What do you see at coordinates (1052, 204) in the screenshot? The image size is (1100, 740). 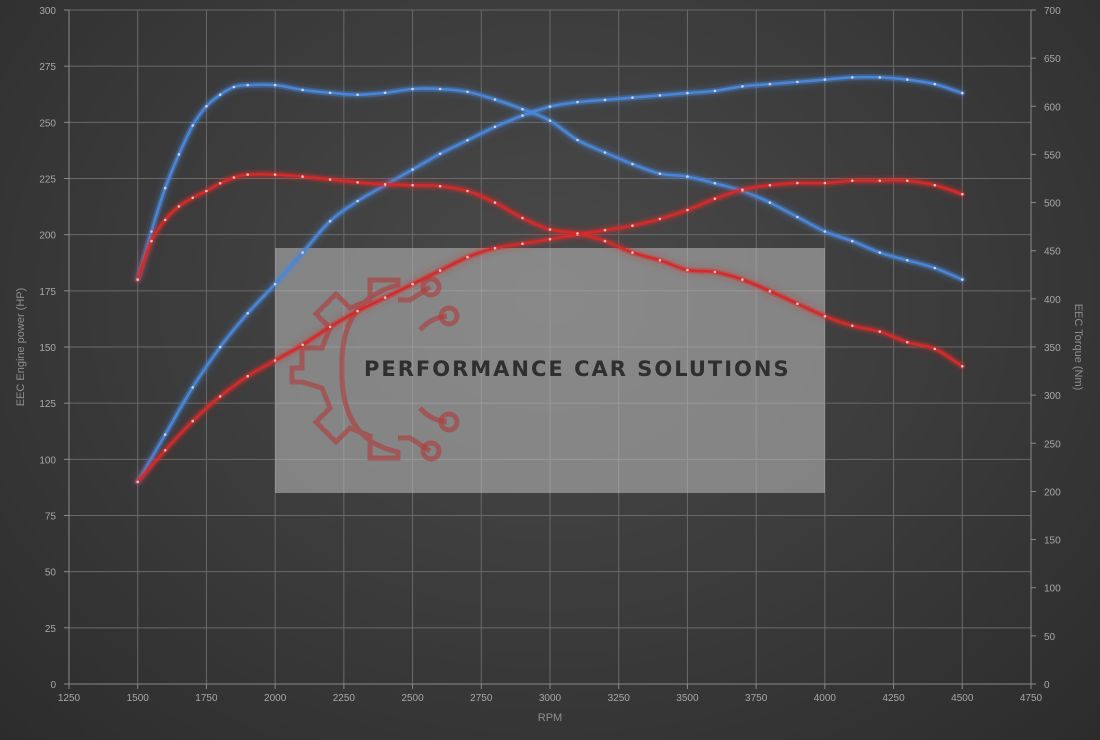 I see `y-right-tick-label: 500` at bounding box center [1052, 204].